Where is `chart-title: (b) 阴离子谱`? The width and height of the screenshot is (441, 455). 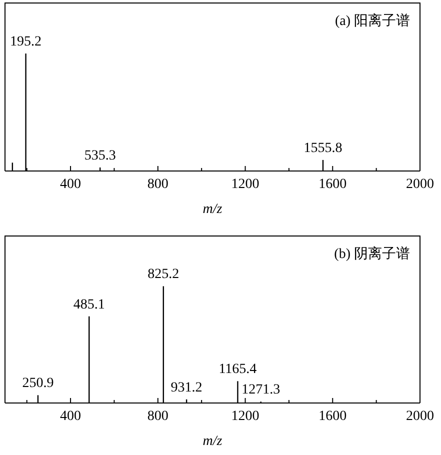
chart-title: (b) 阴离子谱 is located at coordinates (372, 254).